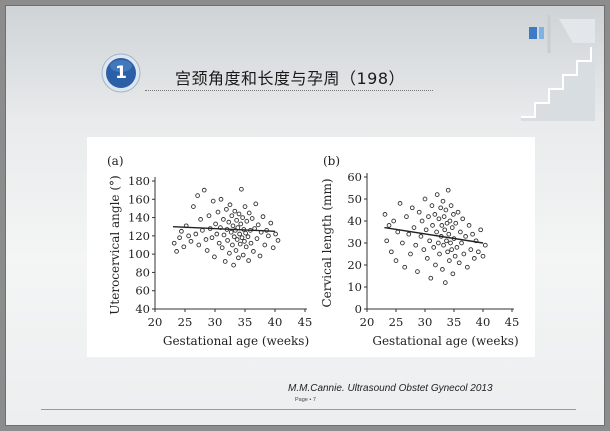 Image resolution: width=610 pixels, height=431 pixels. Describe the element at coordinates (305, 400) in the screenshot. I see `page-number: Page • 7` at that location.